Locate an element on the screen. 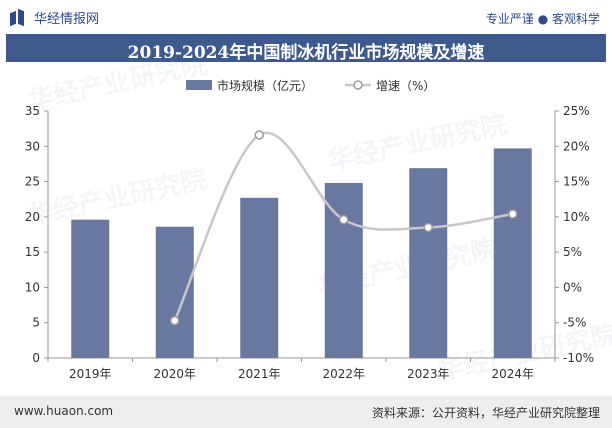 The image size is (612, 428). y-left-tick-label: 35 is located at coordinates (32, 111).